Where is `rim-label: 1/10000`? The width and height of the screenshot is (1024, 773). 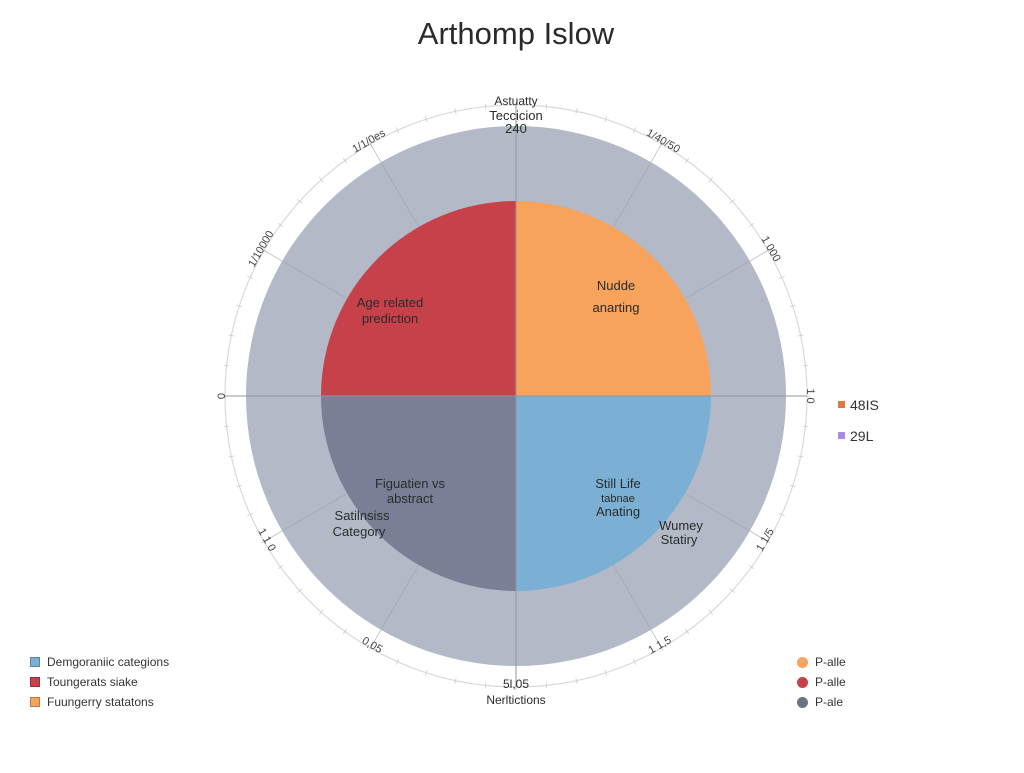
rim-label: 1/10000 is located at coordinates (261, 249).